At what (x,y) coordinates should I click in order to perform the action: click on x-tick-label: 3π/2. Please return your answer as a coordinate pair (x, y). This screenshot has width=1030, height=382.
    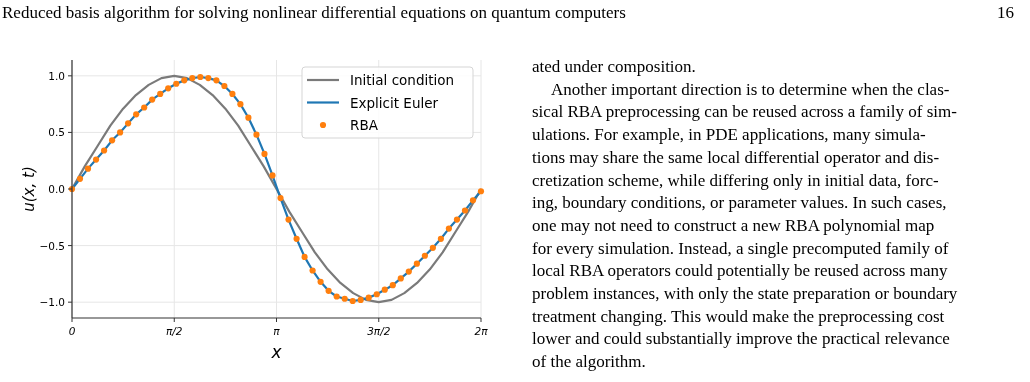
    Looking at the image, I should click on (379, 331).